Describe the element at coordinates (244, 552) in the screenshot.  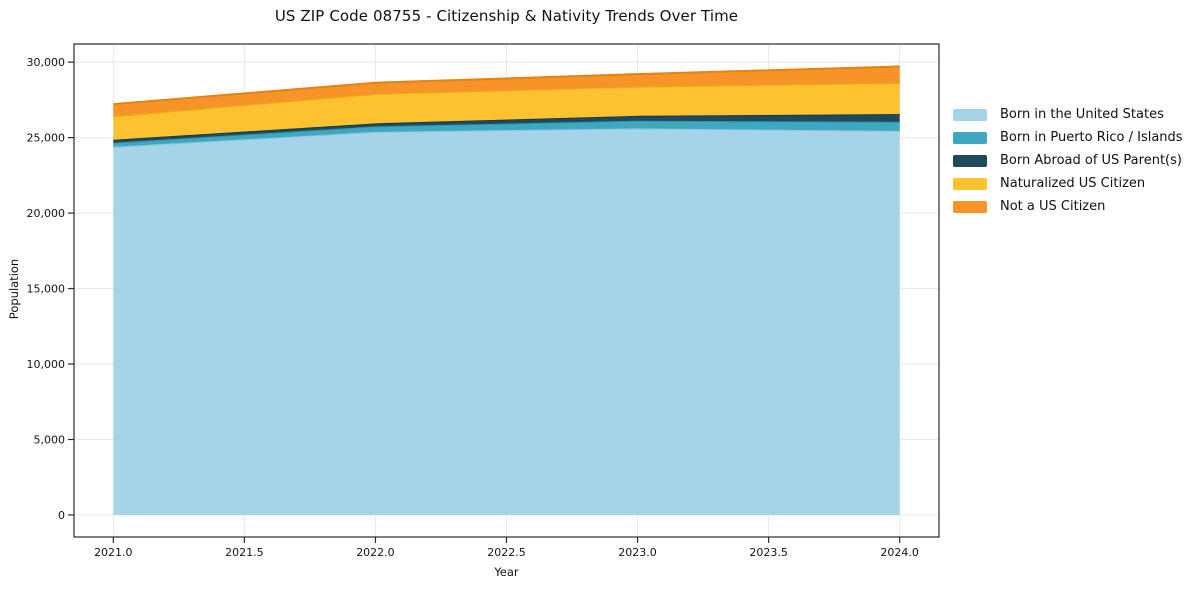
I see `x-tick-label: 2021.5` at that location.